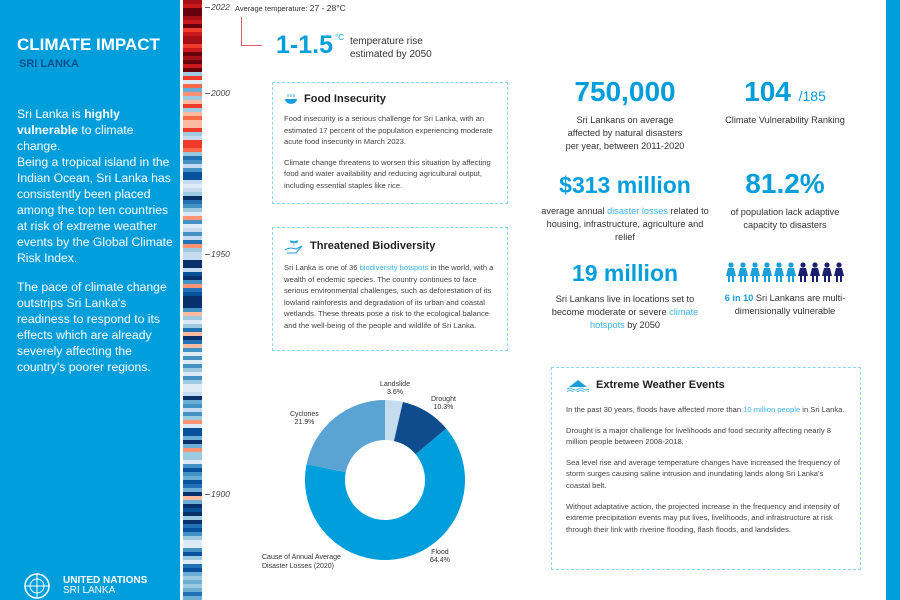 The image size is (900, 600). Describe the element at coordinates (785, 272) in the screenshot. I see `people-icons` at that location.